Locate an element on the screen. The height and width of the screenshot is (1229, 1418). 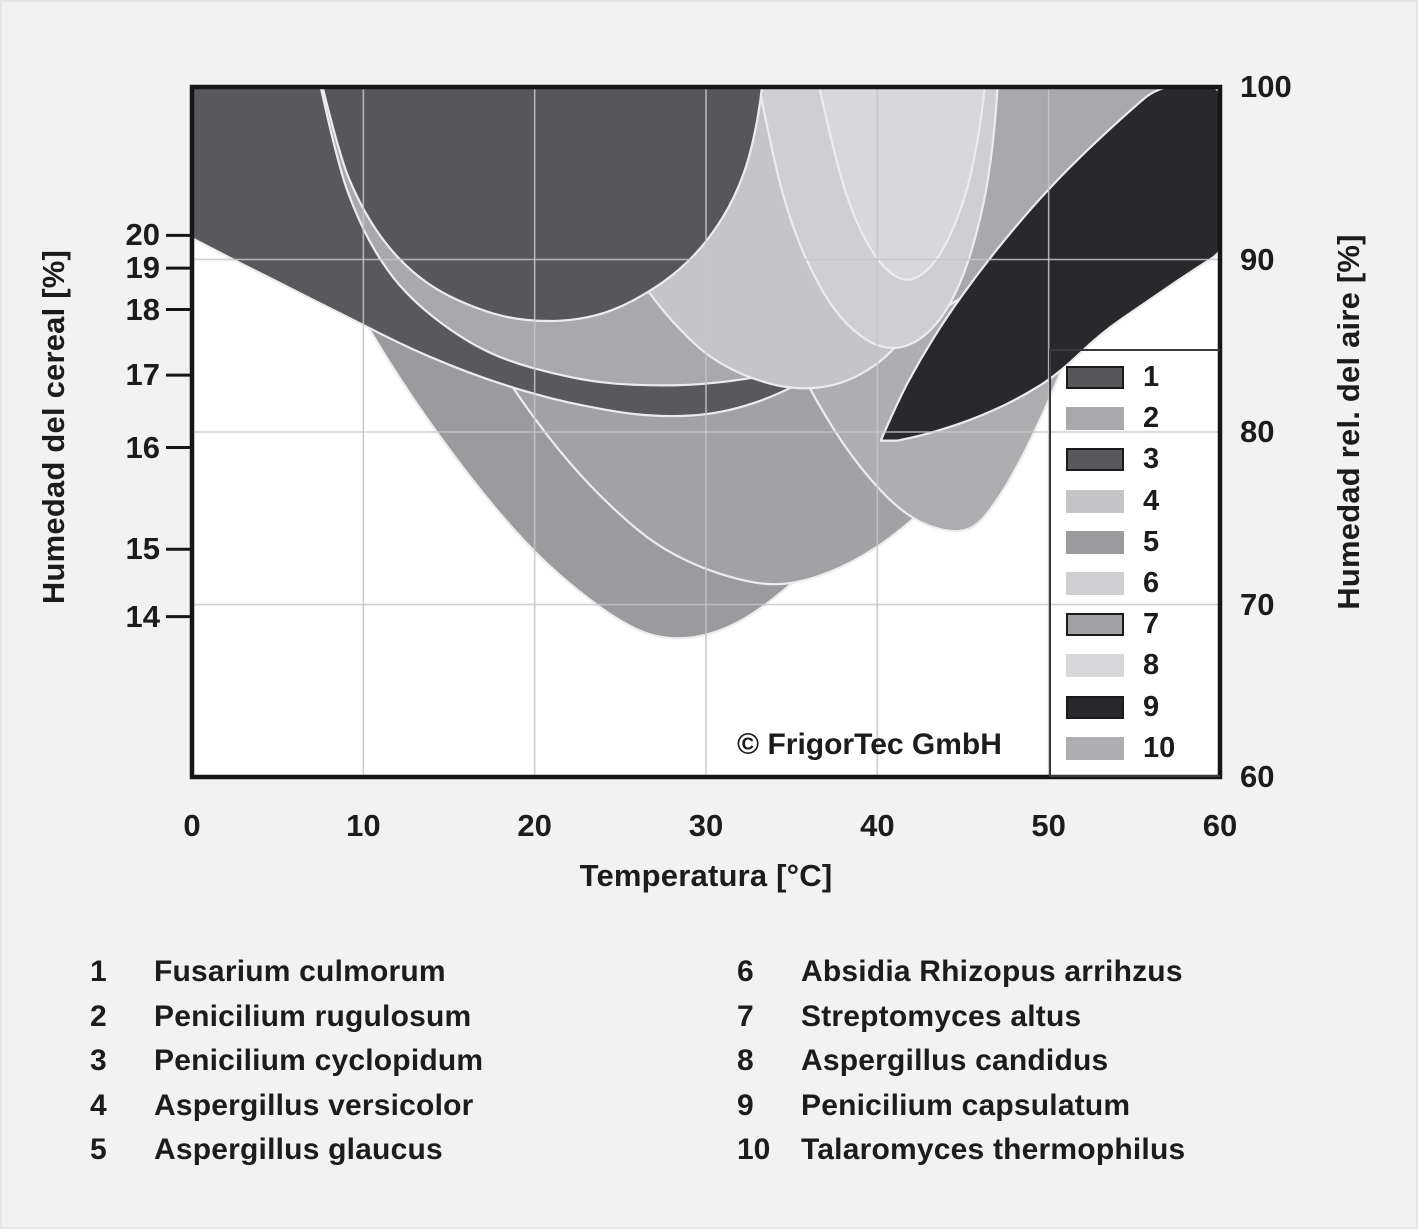
legend-item-7: 7 is located at coordinates (1143, 625).